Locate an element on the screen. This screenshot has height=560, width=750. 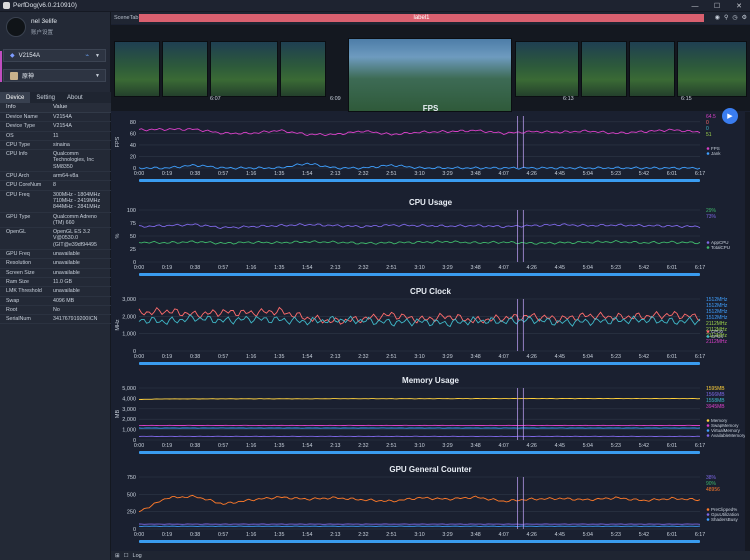
row-label: CPU Freq is located at coordinates (18, 194).